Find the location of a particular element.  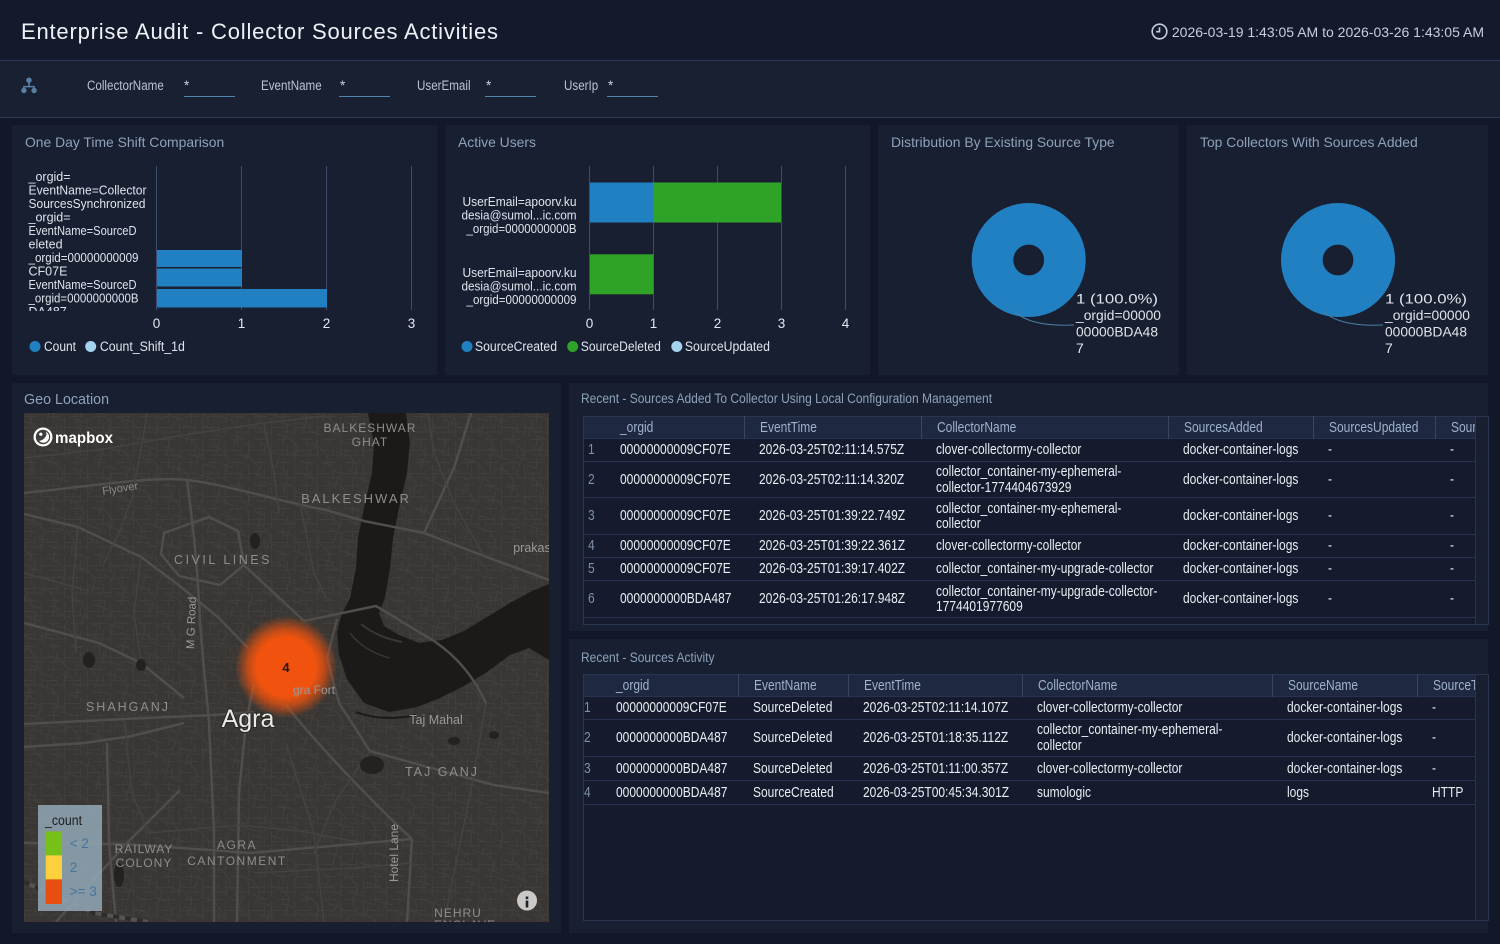

svg-text: eleted is located at coordinates (46, 245).